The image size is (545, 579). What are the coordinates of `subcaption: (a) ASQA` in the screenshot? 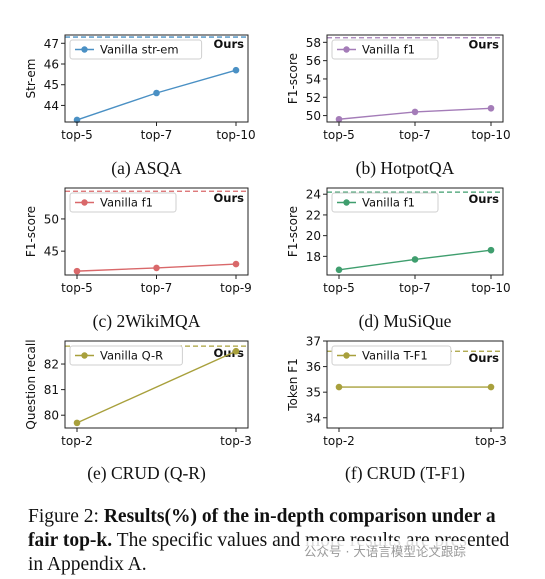 It's located at (146, 168).